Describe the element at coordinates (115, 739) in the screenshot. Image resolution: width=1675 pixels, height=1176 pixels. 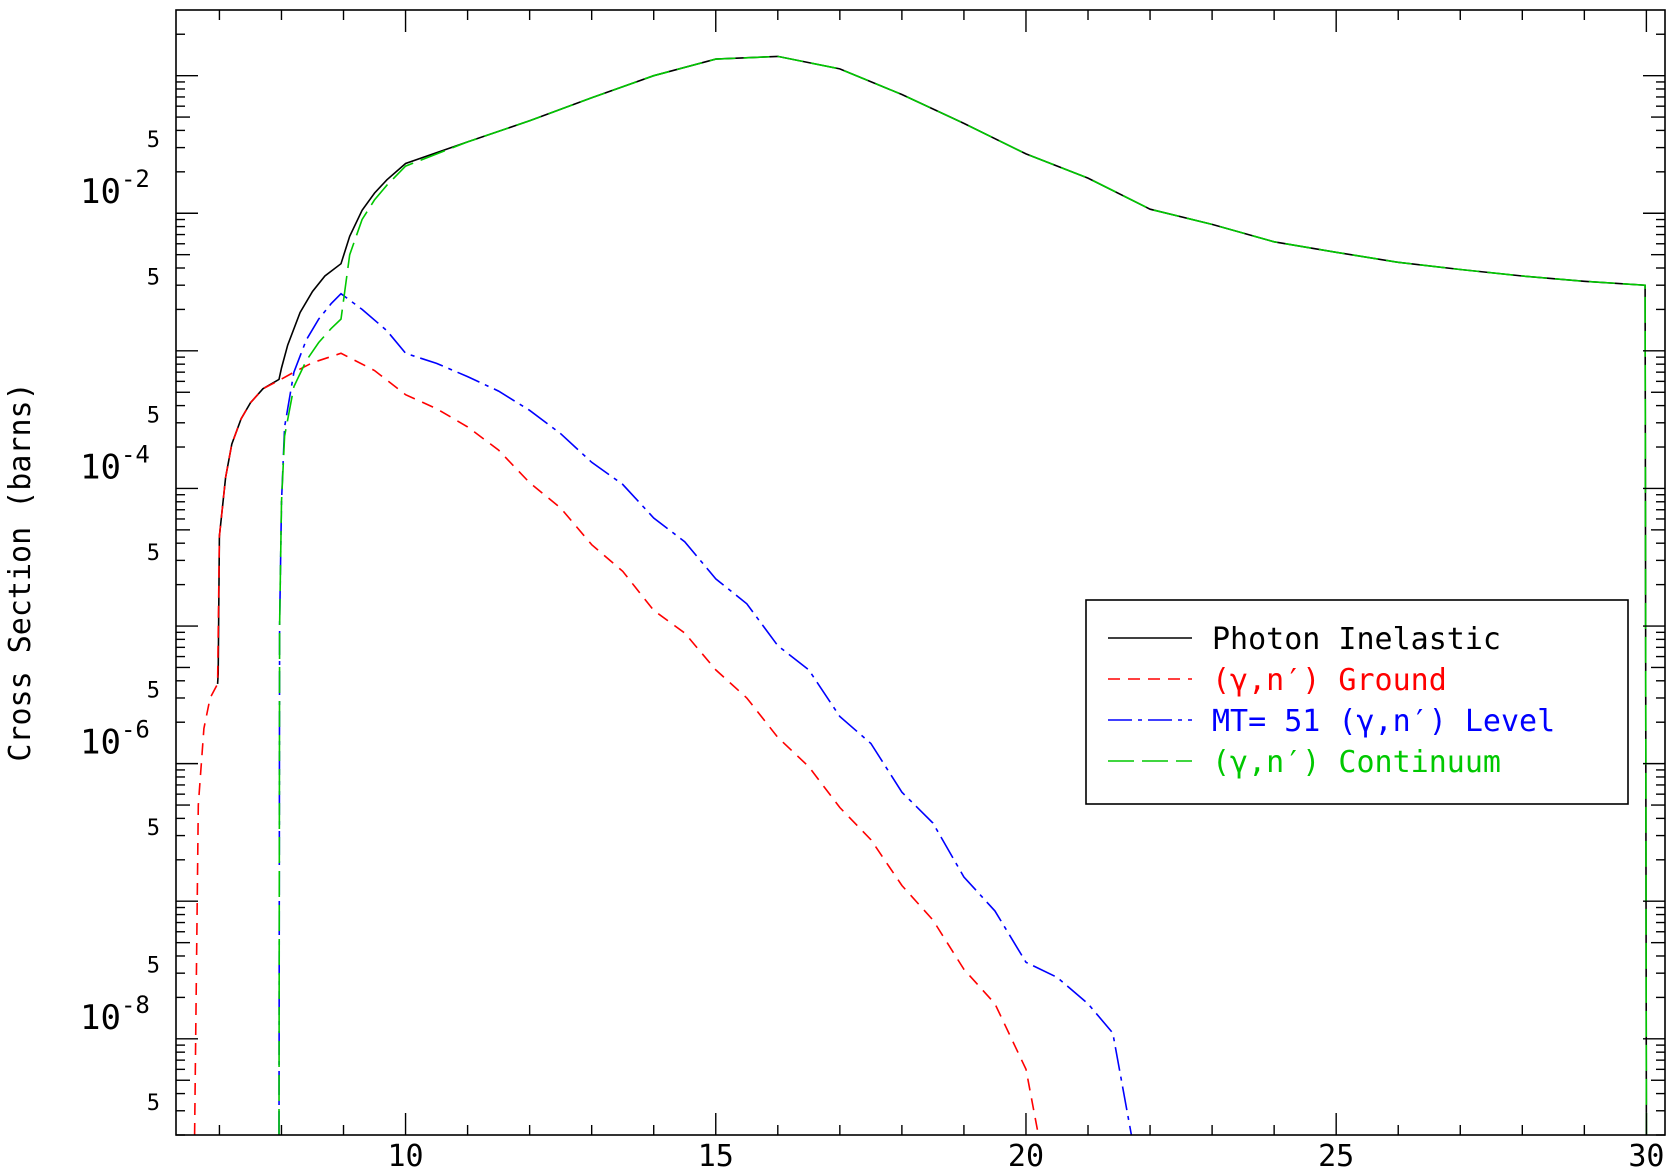
I see `y-major-tick-label: 10⁻⁶` at that location.